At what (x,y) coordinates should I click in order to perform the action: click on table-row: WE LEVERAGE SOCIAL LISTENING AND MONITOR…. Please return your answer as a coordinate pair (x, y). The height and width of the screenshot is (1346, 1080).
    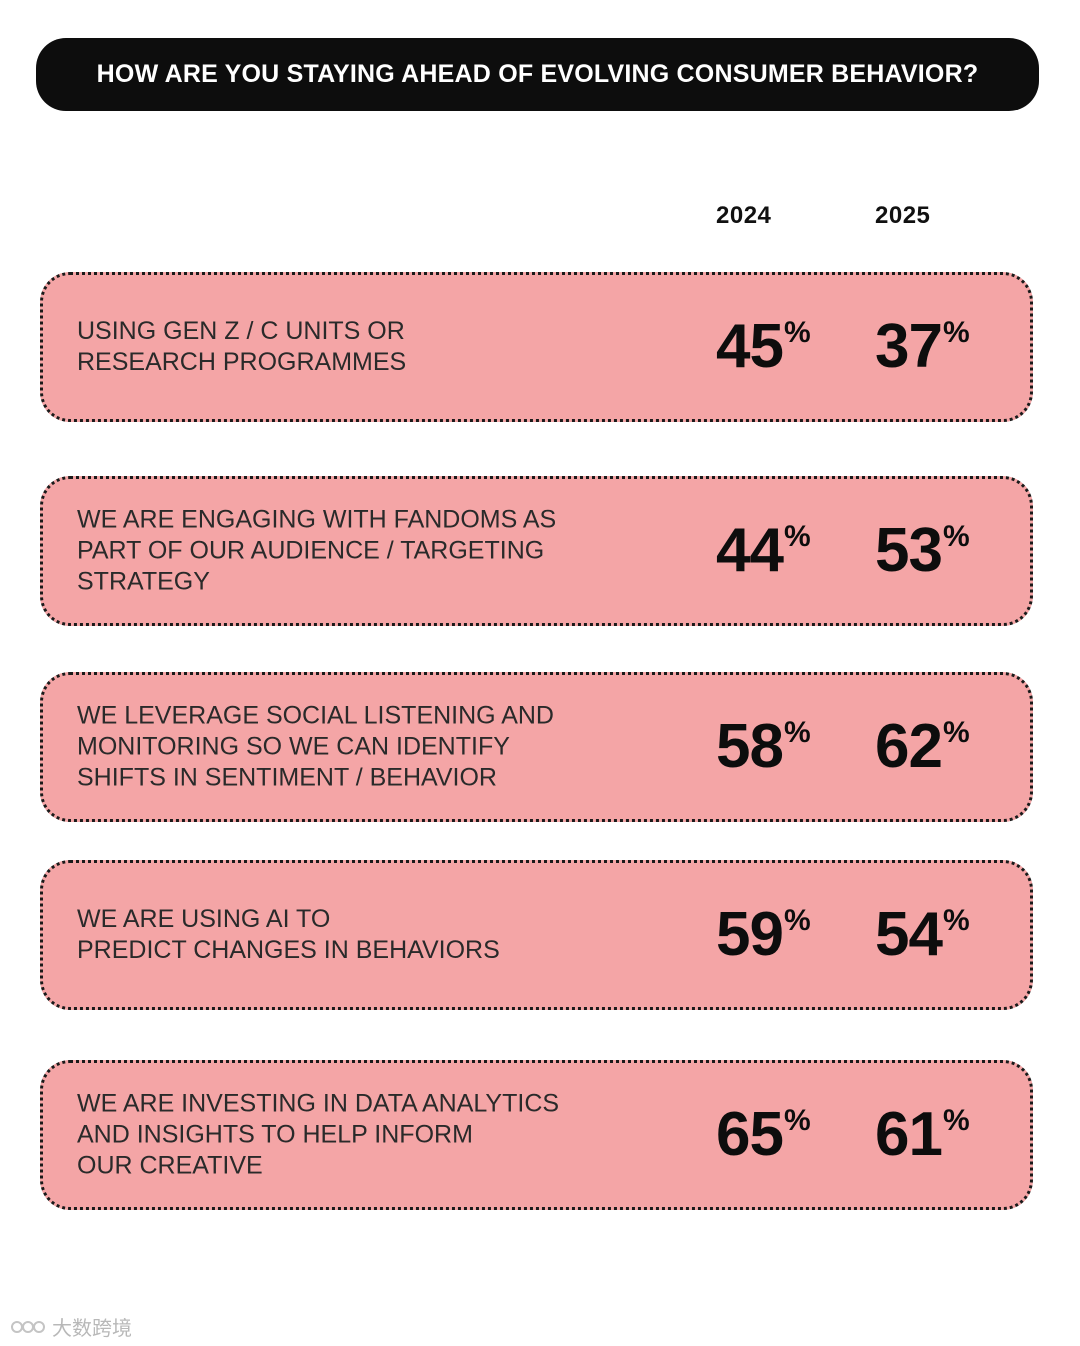
    Looking at the image, I should click on (536, 747).